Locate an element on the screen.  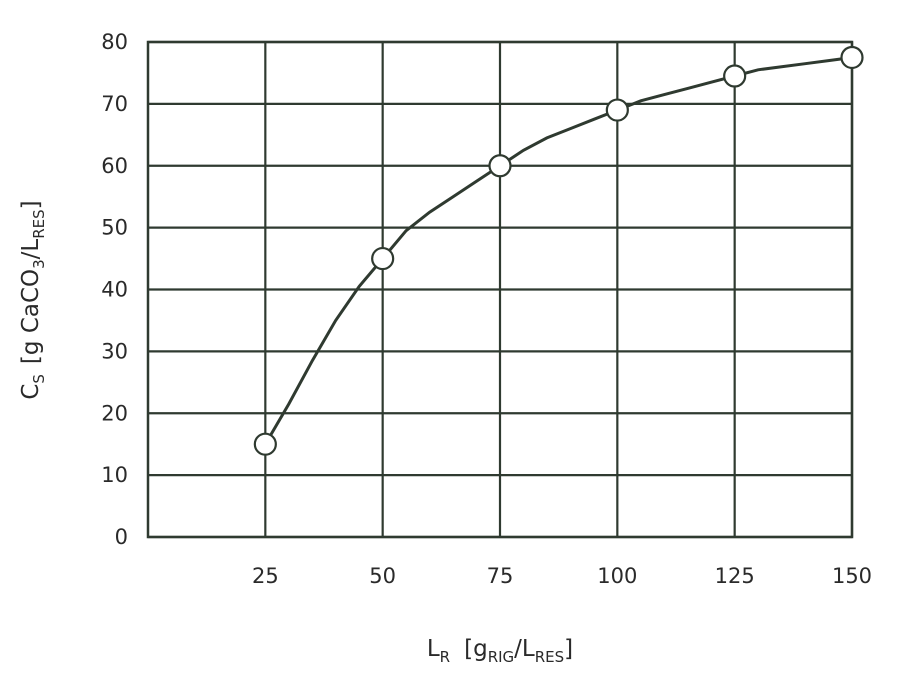
y-tick-label: 20 is located at coordinates (114, 413).